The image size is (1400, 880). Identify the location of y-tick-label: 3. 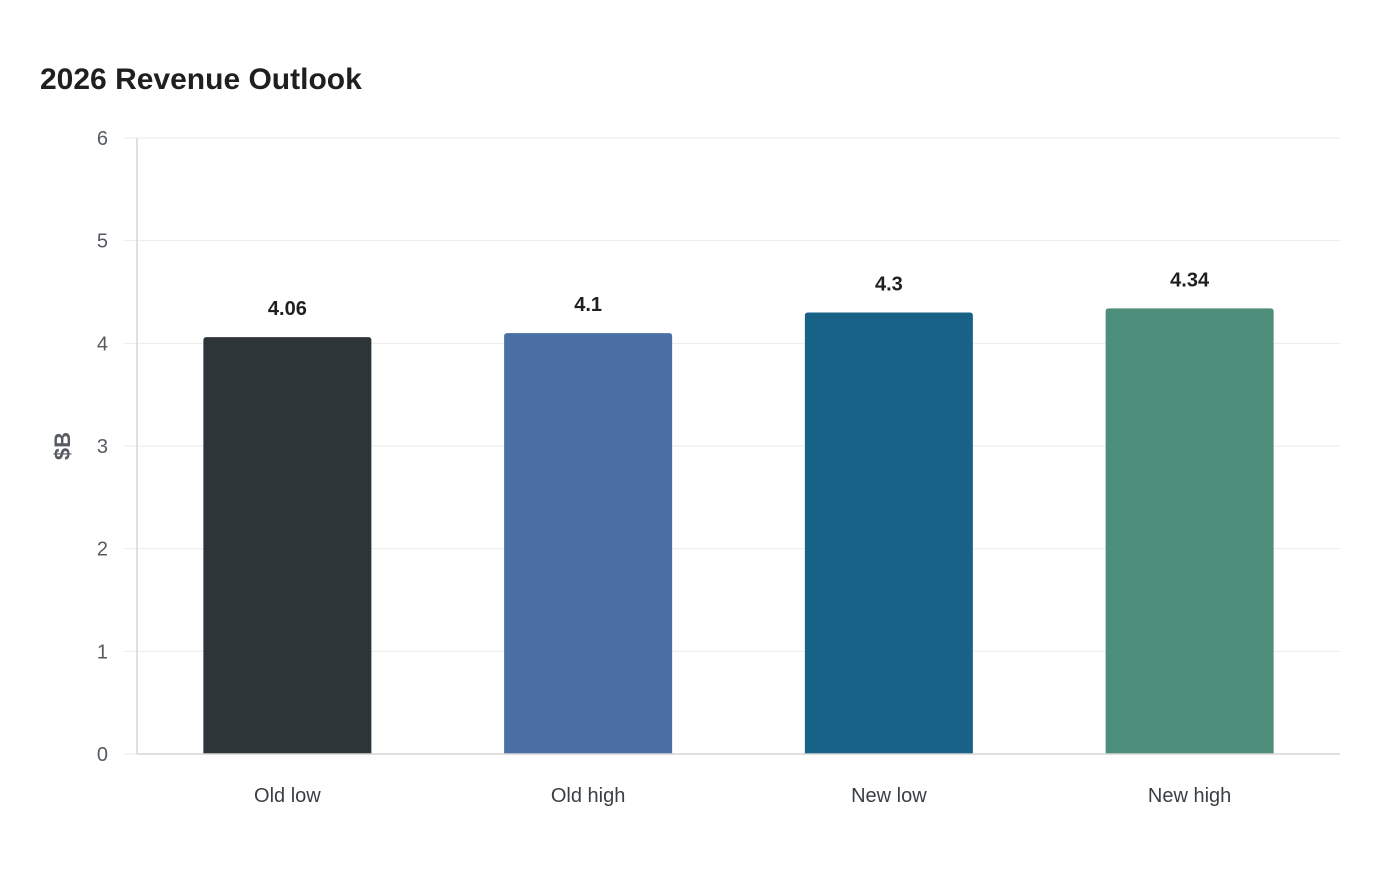
(102, 447).